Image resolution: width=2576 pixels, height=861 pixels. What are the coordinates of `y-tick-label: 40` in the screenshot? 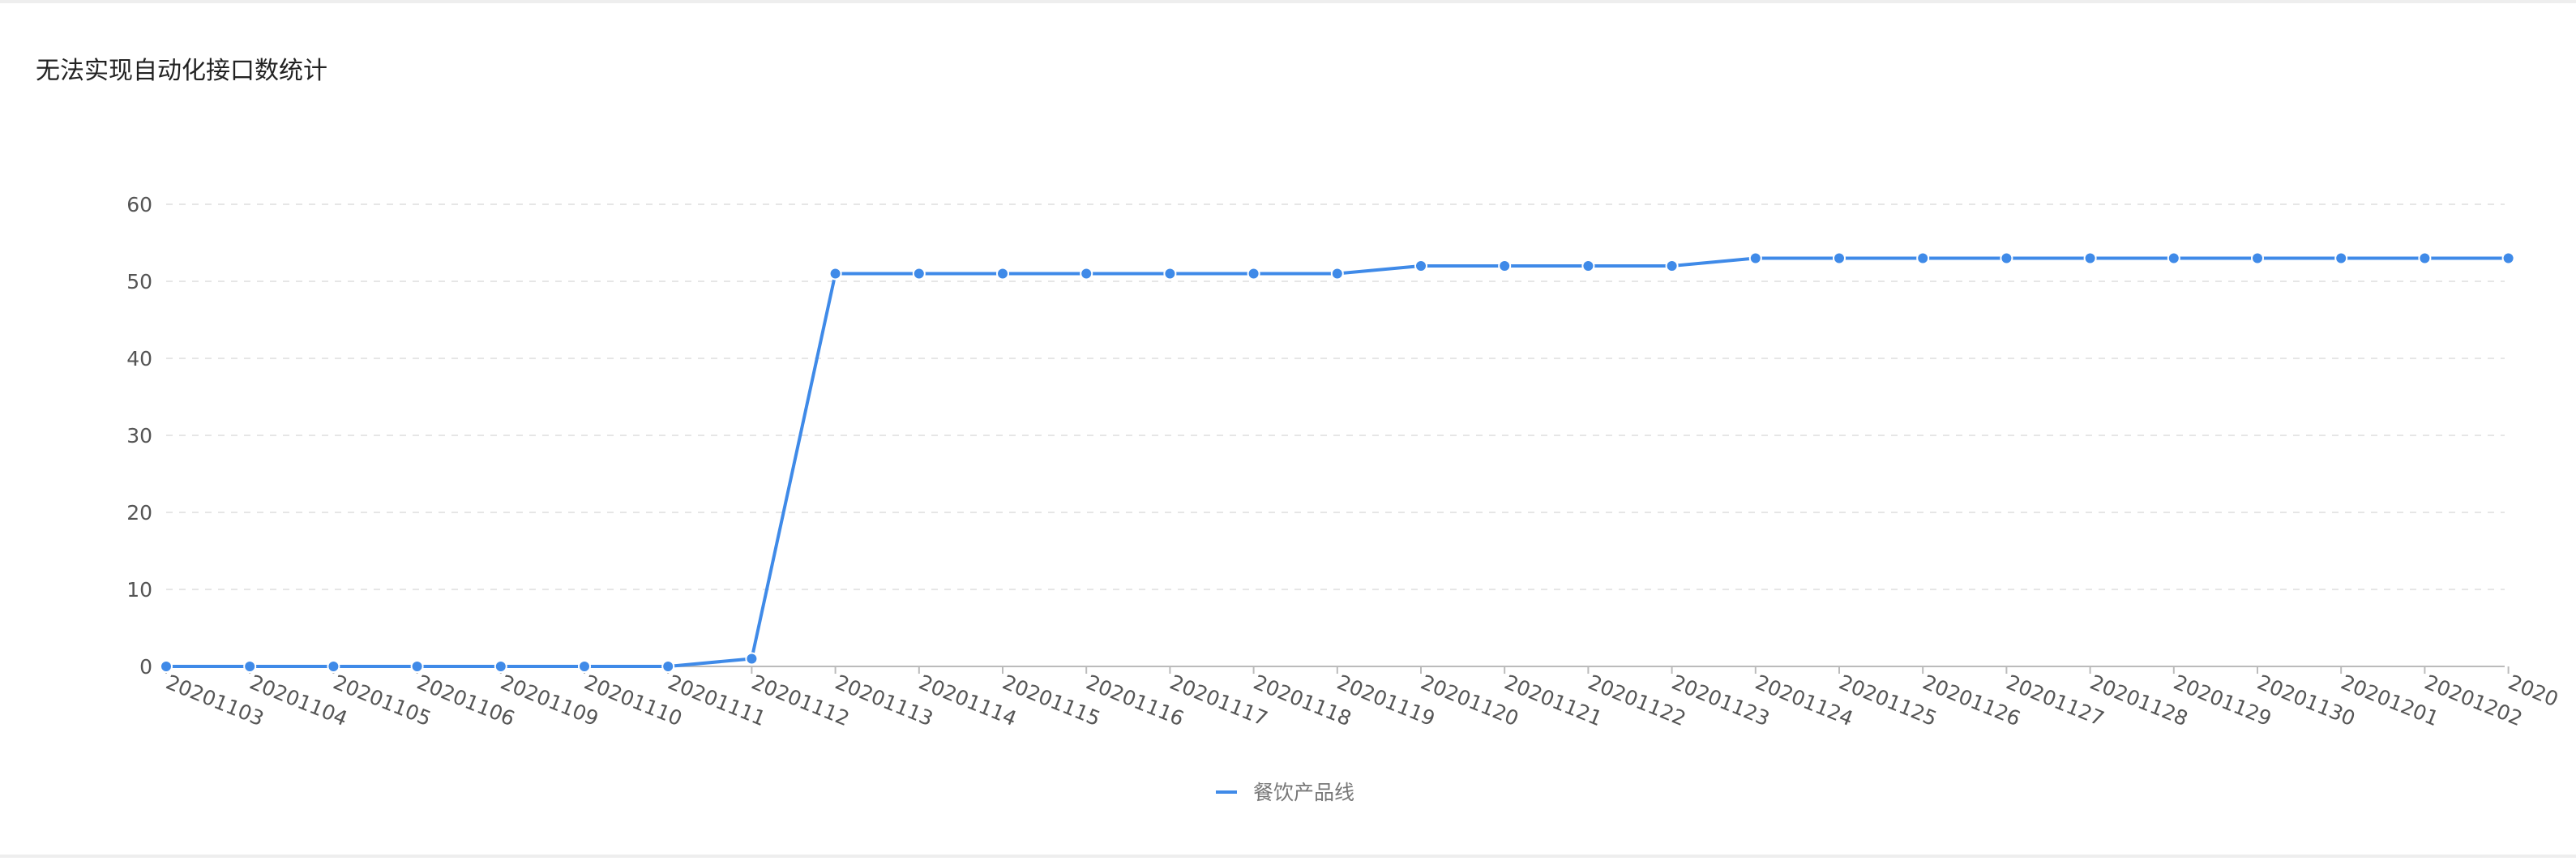 It's located at (139, 359).